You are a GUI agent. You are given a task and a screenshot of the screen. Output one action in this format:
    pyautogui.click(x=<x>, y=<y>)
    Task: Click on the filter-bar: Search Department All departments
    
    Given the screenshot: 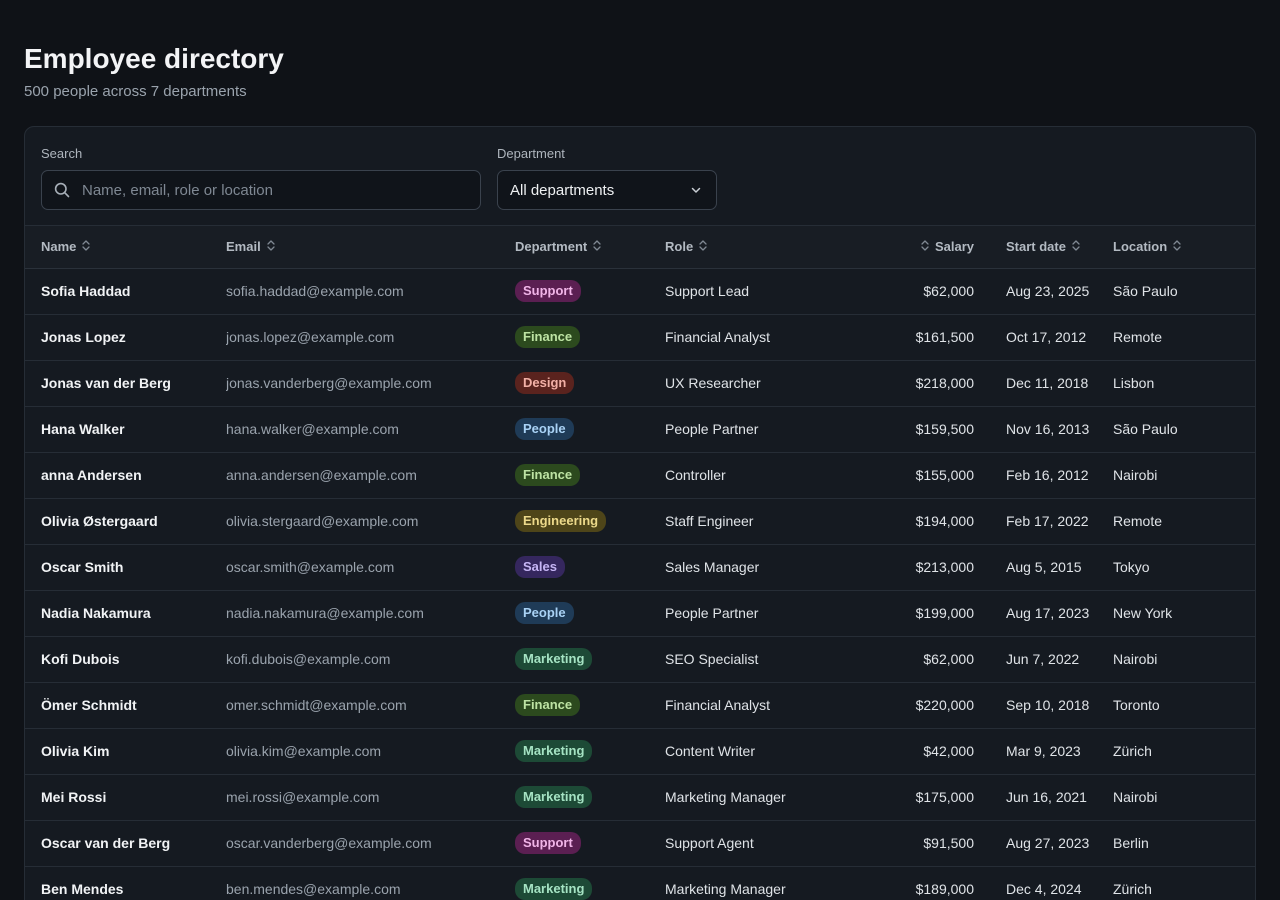 What is the action you would take?
    pyautogui.click(x=640, y=176)
    